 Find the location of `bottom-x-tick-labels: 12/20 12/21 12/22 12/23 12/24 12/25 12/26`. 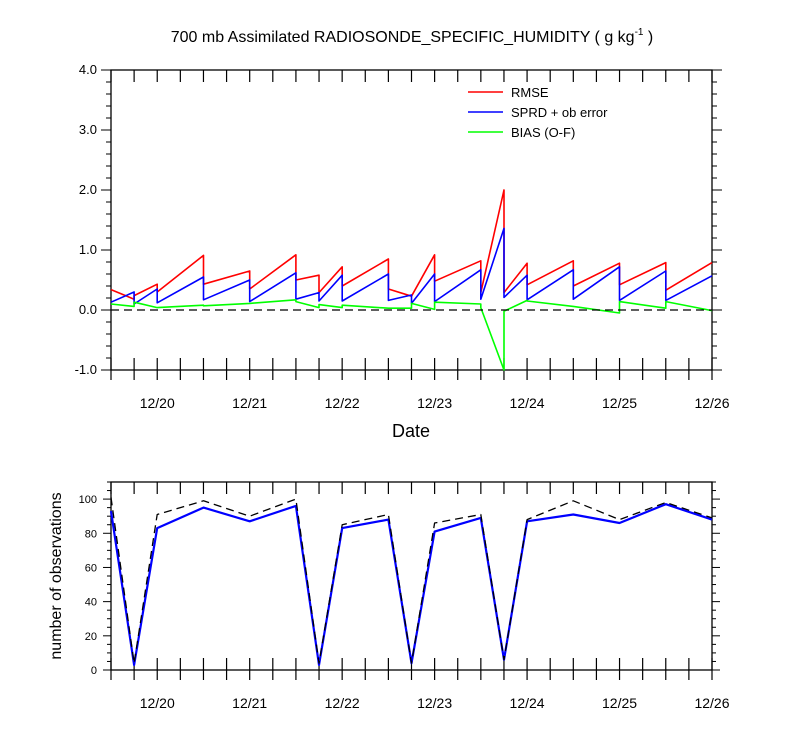

bottom-x-tick-labels: 12/20 12/21 12/22 12/23 12/24 12/25 12/26 is located at coordinates (435, 703).